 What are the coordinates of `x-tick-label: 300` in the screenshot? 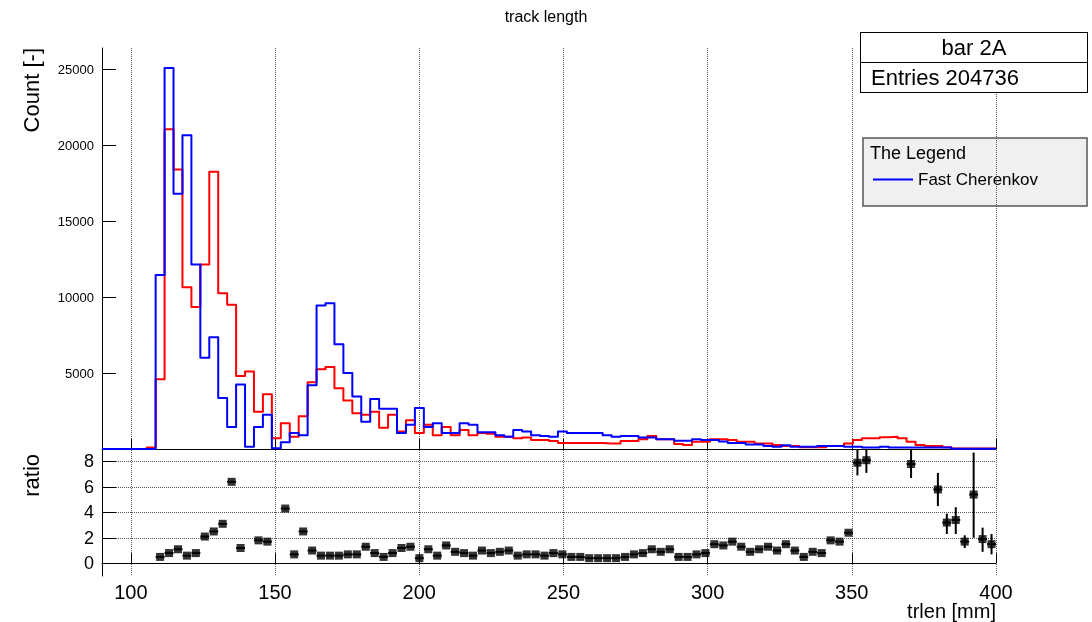 It's located at (707, 592).